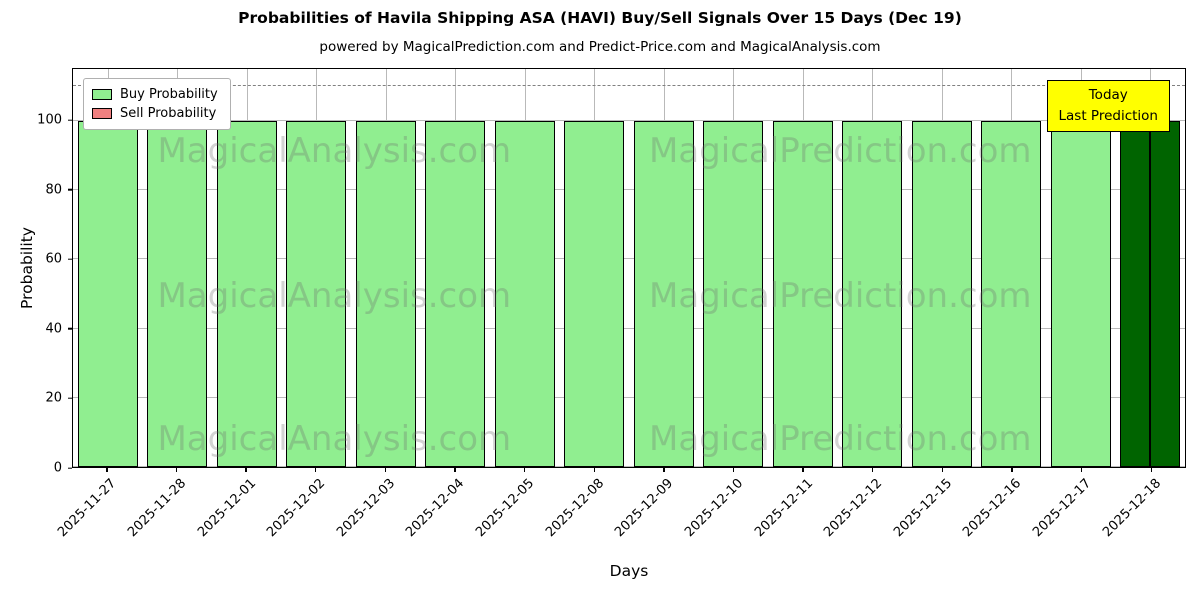 This screenshot has height=600, width=1200. What do you see at coordinates (226, 508) in the screenshot?
I see `x-tick-label: 2025-12-01` at bounding box center [226, 508].